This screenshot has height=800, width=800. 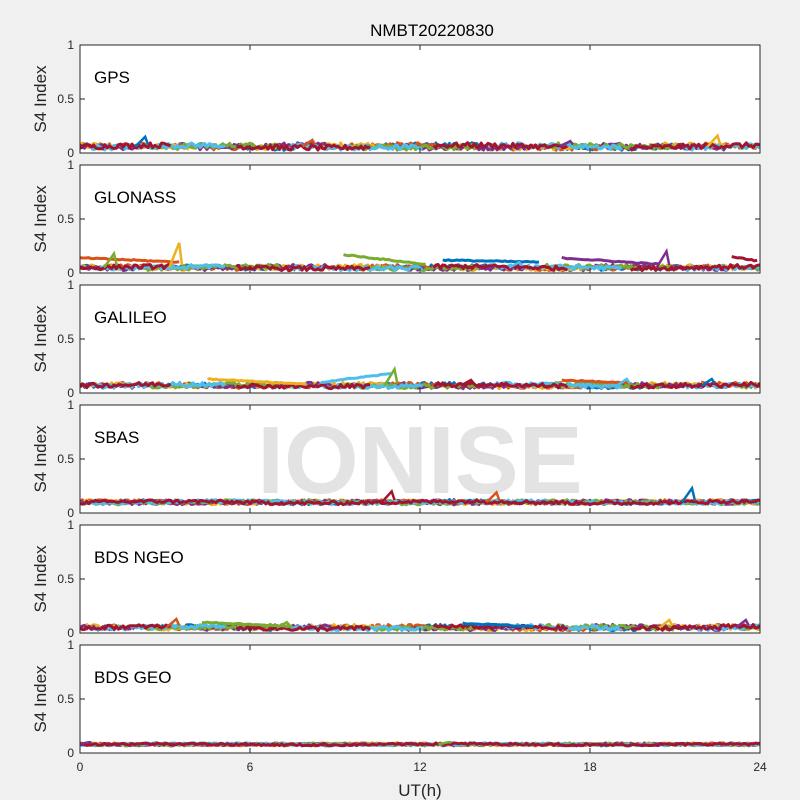 I want to click on panel-glonass: 0 0.5 1 GLONASS S4 Index, so click(x=396, y=219).